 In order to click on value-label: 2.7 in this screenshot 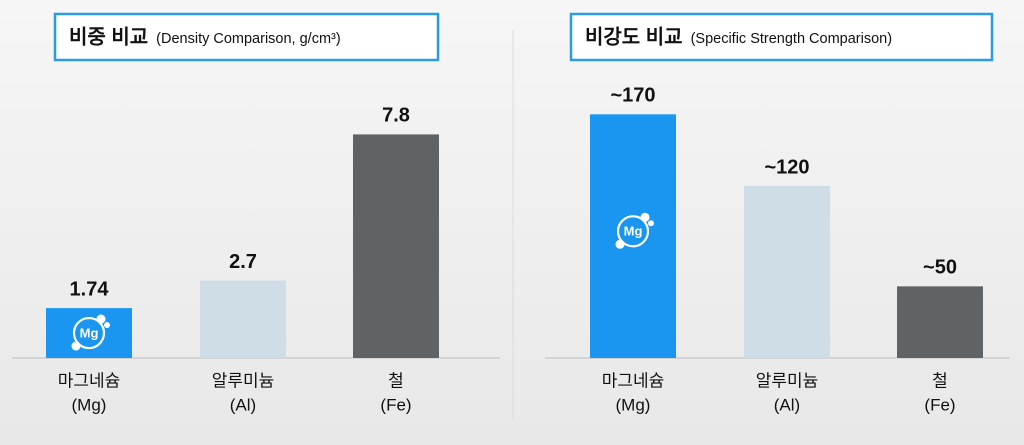, I will do `click(243, 262)`.